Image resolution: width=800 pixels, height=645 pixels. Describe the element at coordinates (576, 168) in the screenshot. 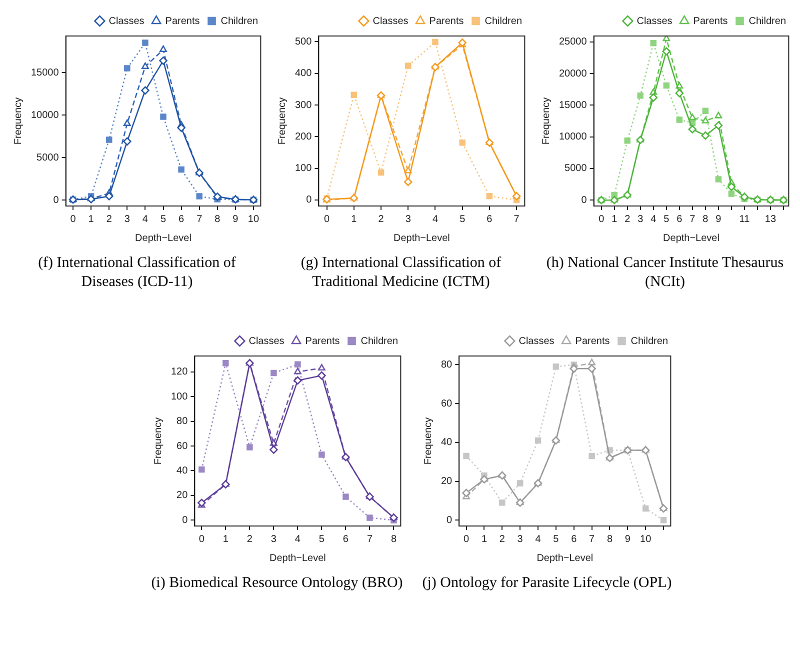

I see `y-tick-label: 5000` at that location.